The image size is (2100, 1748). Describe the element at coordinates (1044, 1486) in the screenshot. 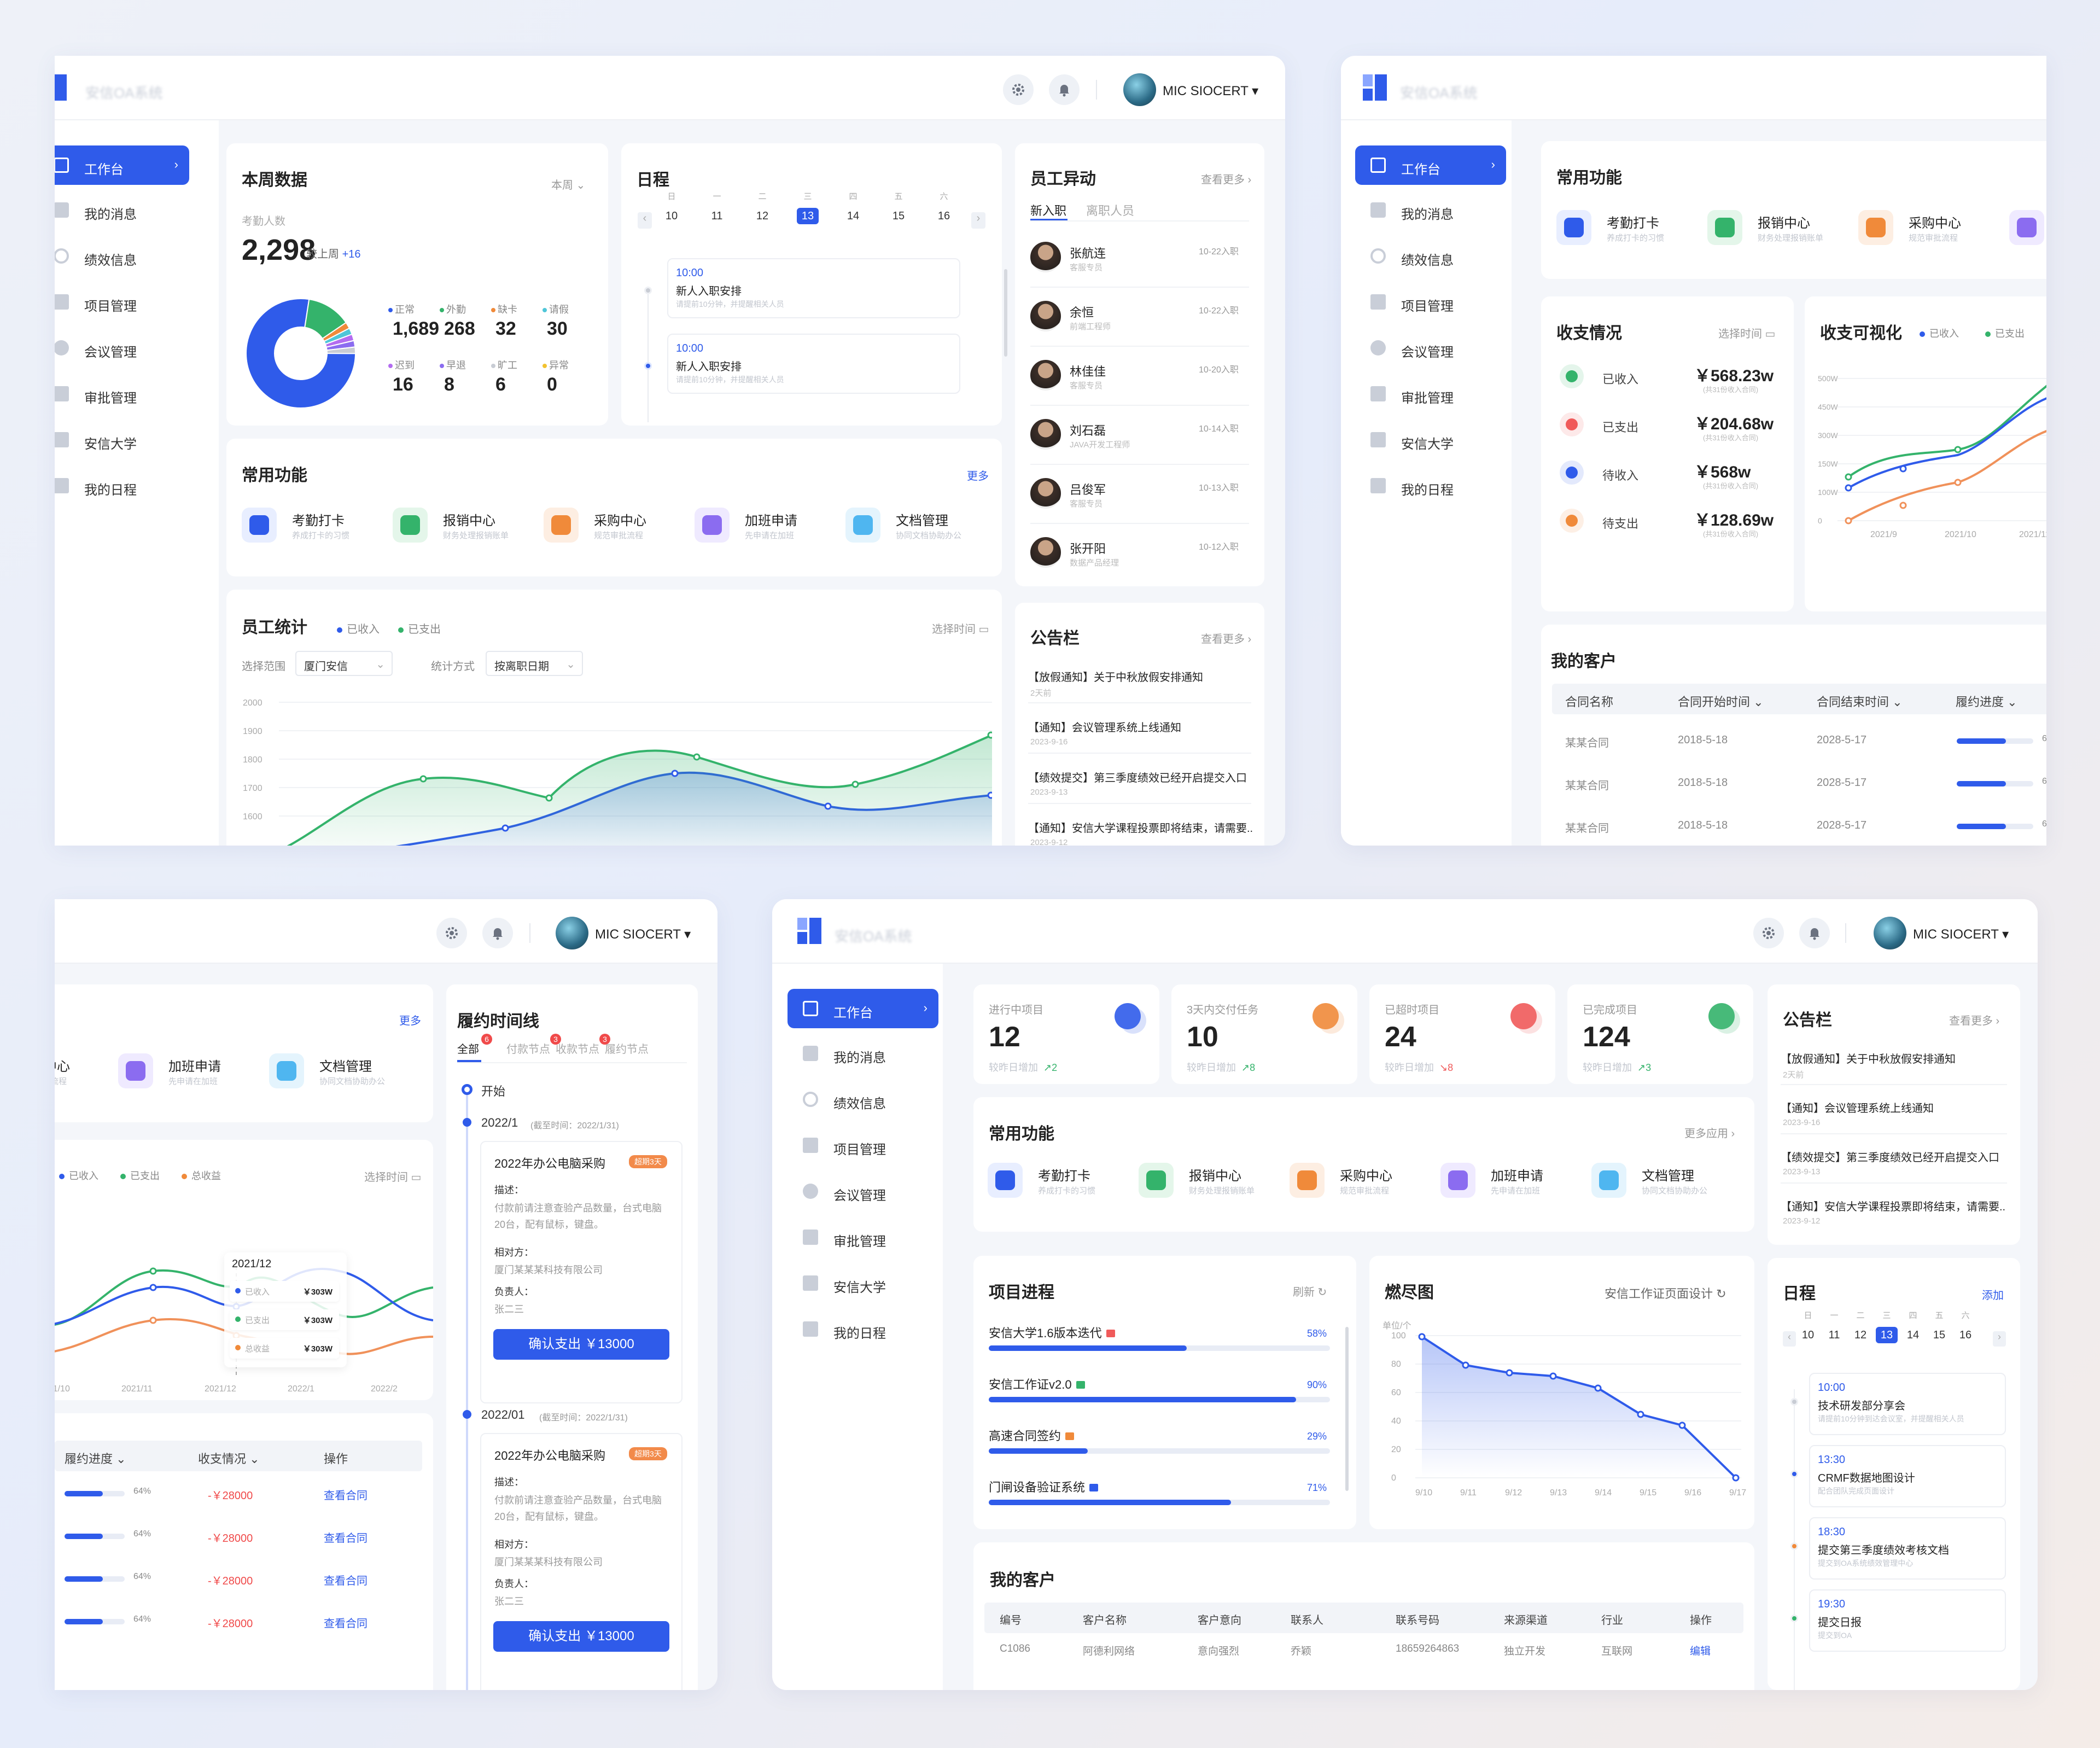

I see `project-name: 门闸设备验证系统` at that location.